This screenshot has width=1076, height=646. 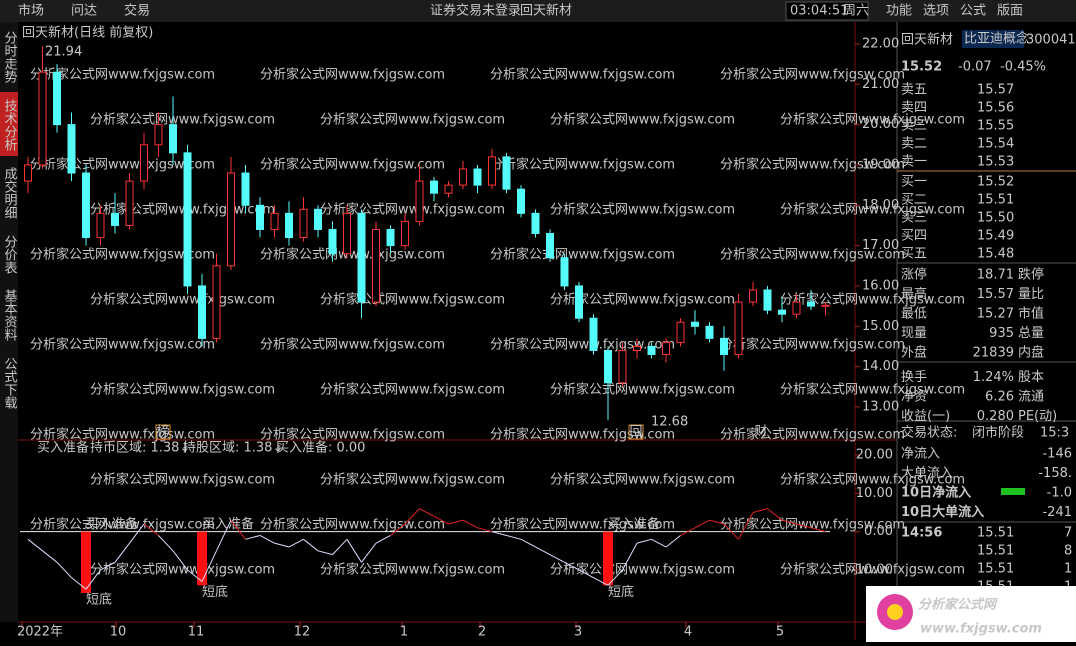 I want to click on side-tab: 基本资料, so click(x=10, y=315).